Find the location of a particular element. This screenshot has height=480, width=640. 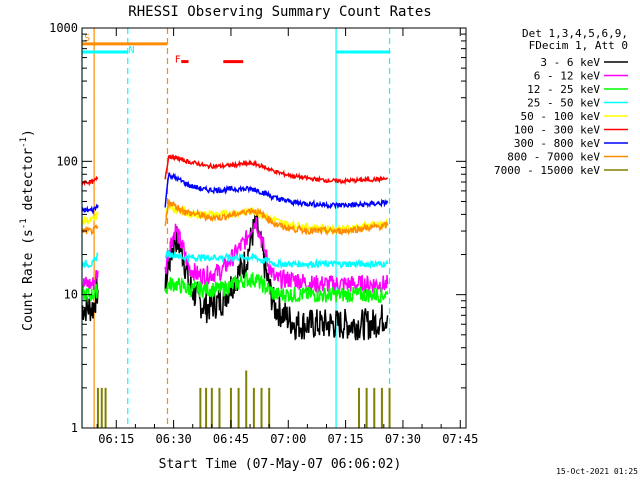

series-25-50-kev is located at coordinates (235, 259).